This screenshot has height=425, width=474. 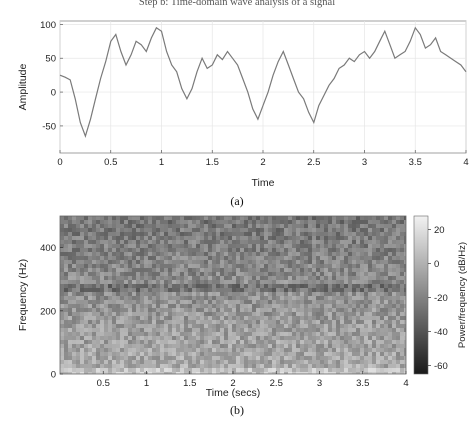 What do you see at coordinates (161, 162) in the screenshot?
I see `x-tick-label: 1` at bounding box center [161, 162].